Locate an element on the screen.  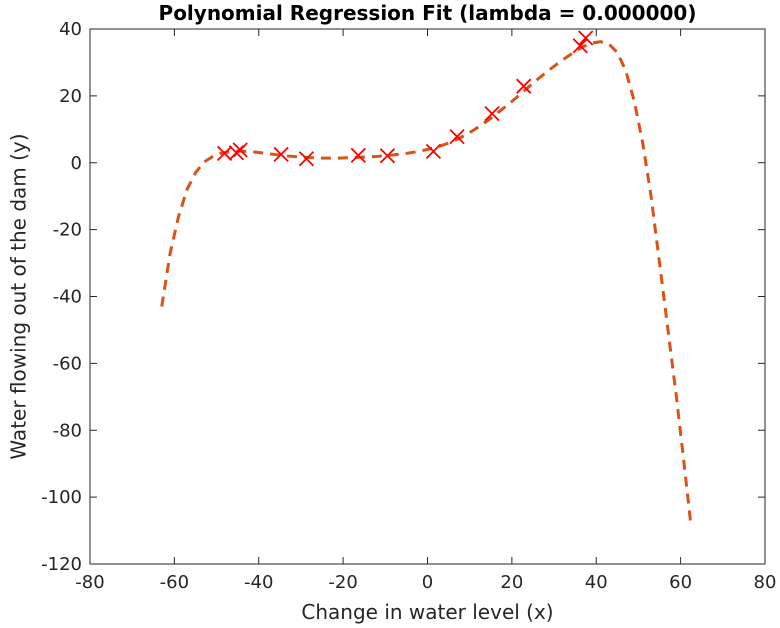
x-tick-label: -60 is located at coordinates (174, 582).